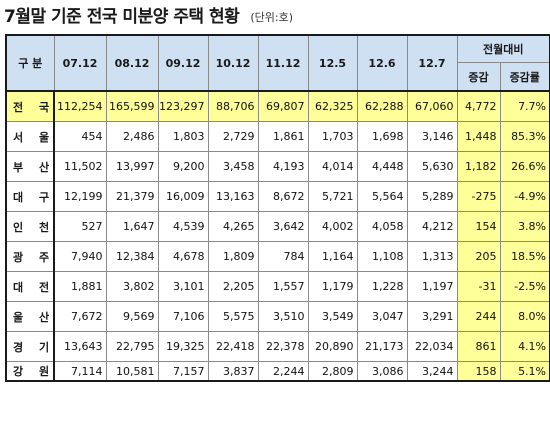 This screenshot has height=441, width=550. I want to click on value-cell: 16,009, so click(183, 196).